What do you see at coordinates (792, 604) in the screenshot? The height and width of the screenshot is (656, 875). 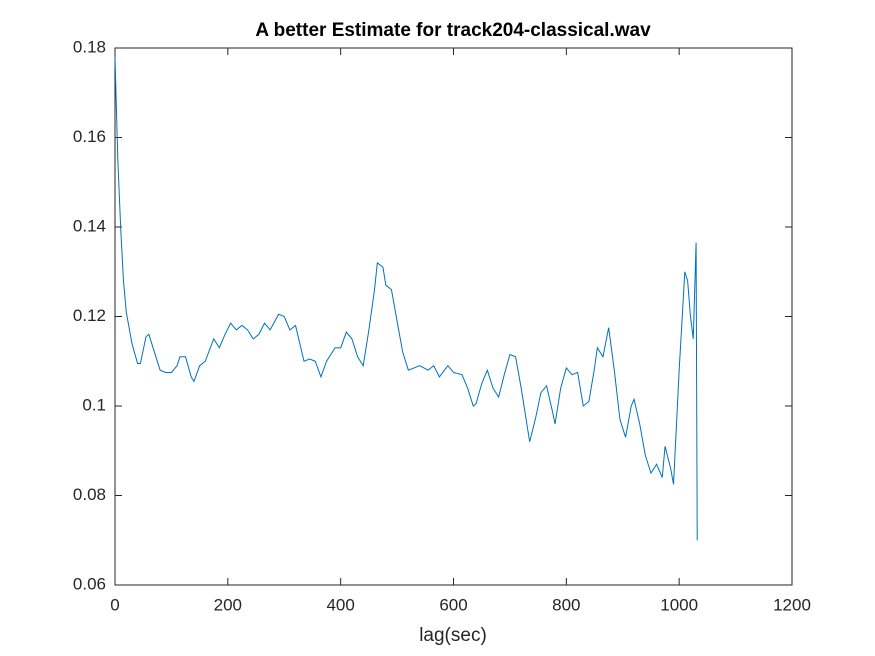 I see `x-tick-label: 1200` at bounding box center [792, 604].